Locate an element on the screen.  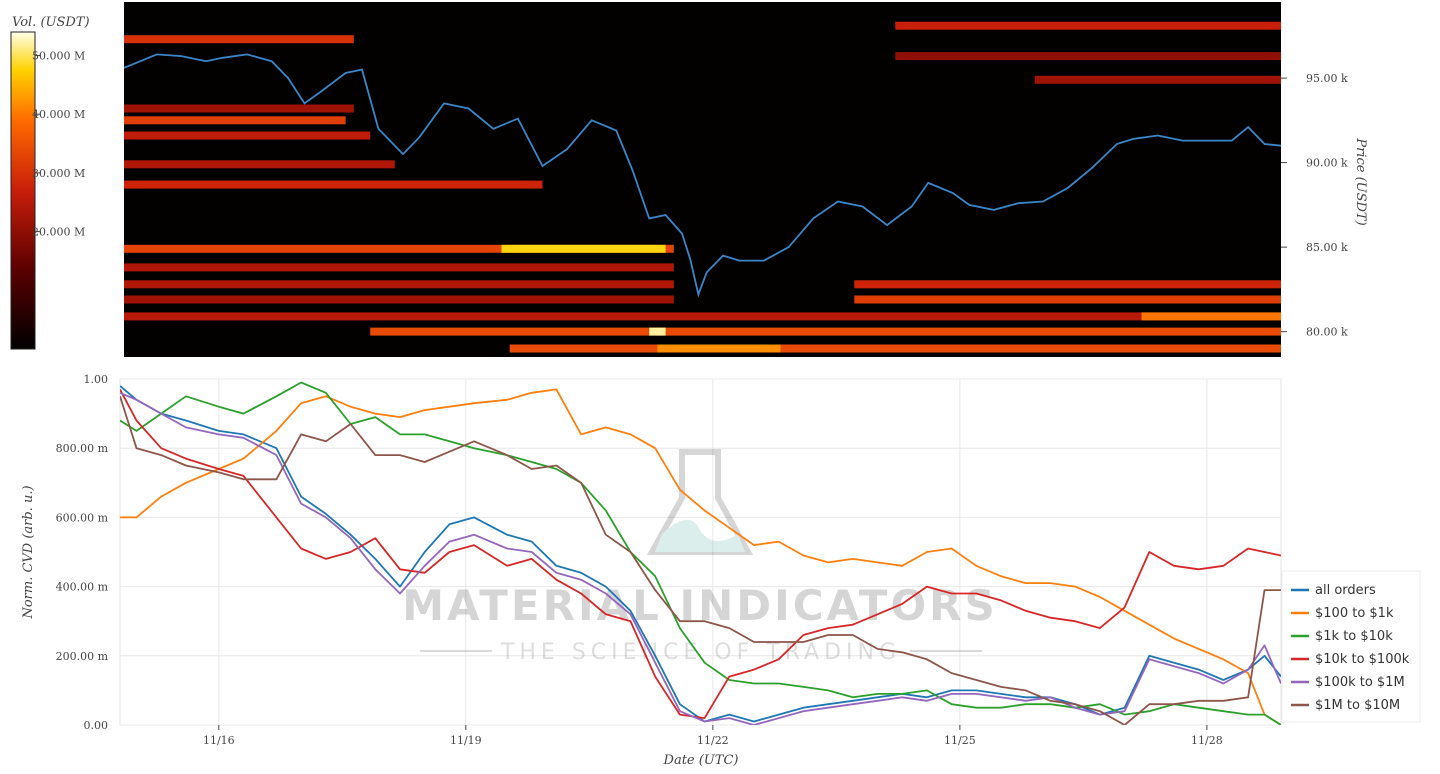
colorbar-tick-label: 40.000 M is located at coordinates (58, 114).